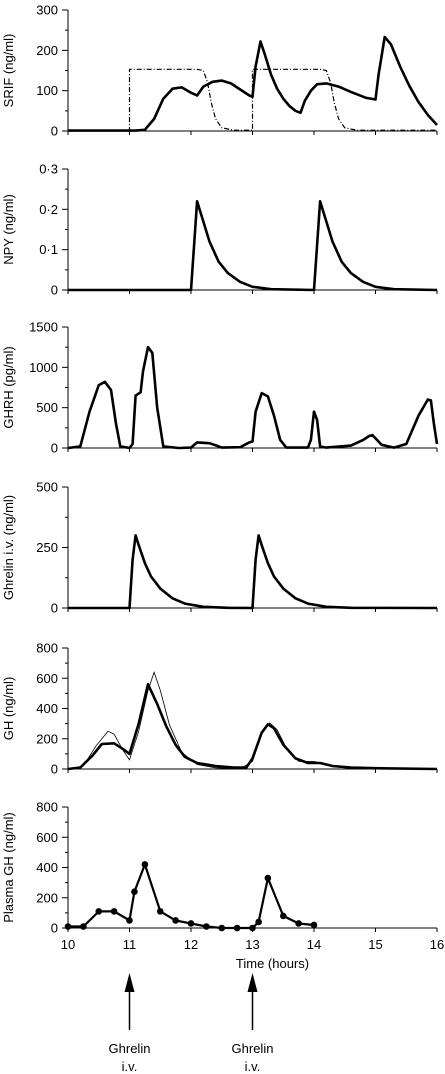 The height and width of the screenshot is (1074, 445). What do you see at coordinates (191, 944) in the screenshot?
I see `x-tick-label: 12` at bounding box center [191, 944].